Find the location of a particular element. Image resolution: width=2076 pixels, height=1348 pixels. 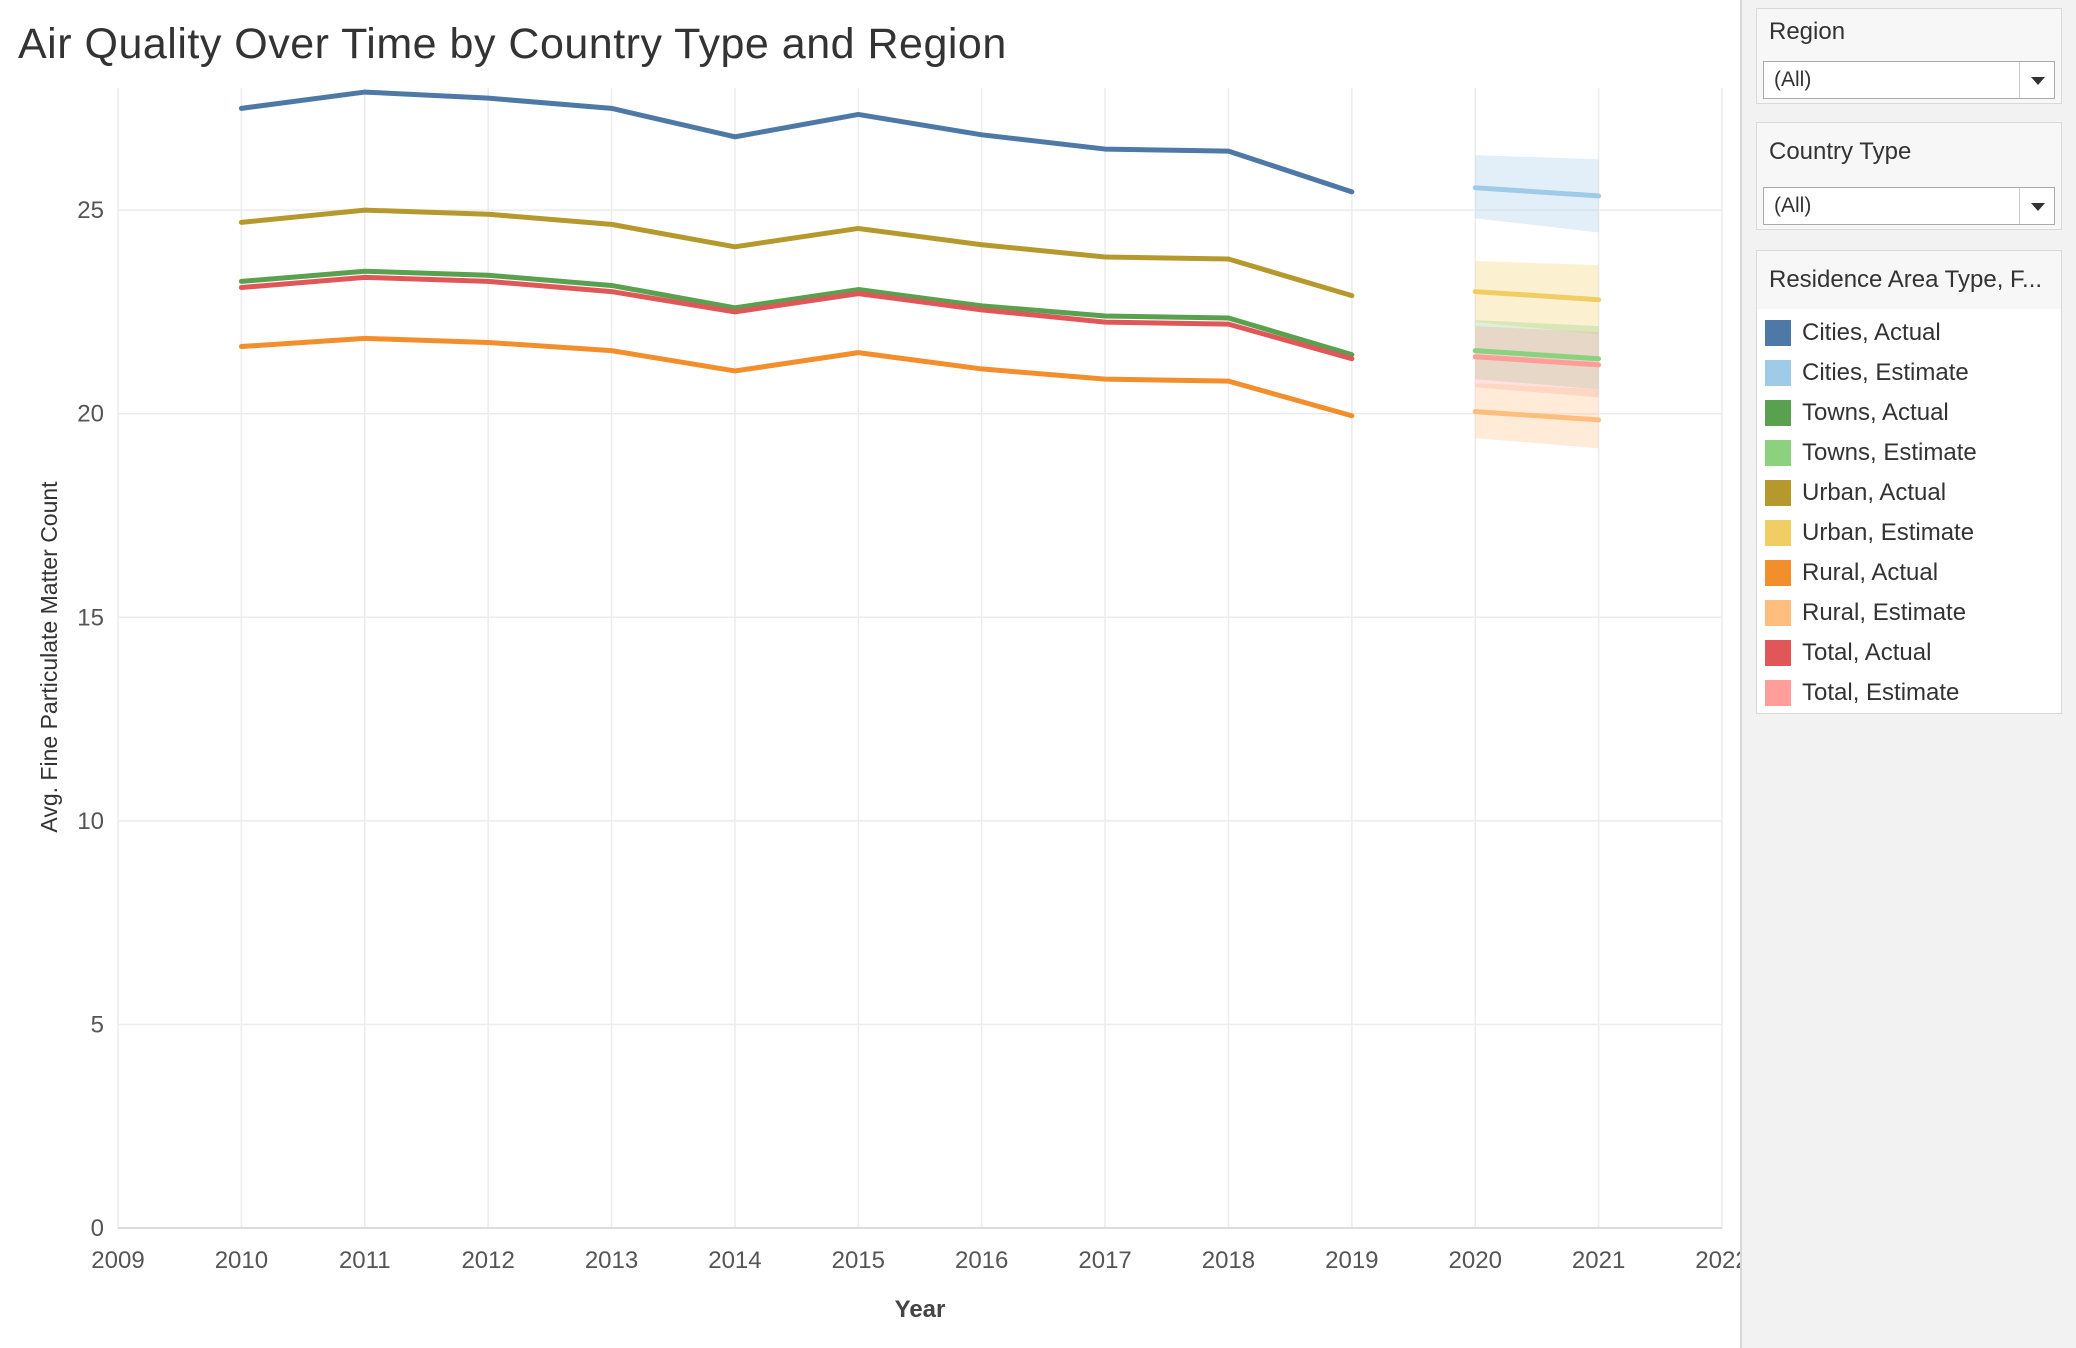

x-tick-label: 2022 is located at coordinates (1717, 1260).